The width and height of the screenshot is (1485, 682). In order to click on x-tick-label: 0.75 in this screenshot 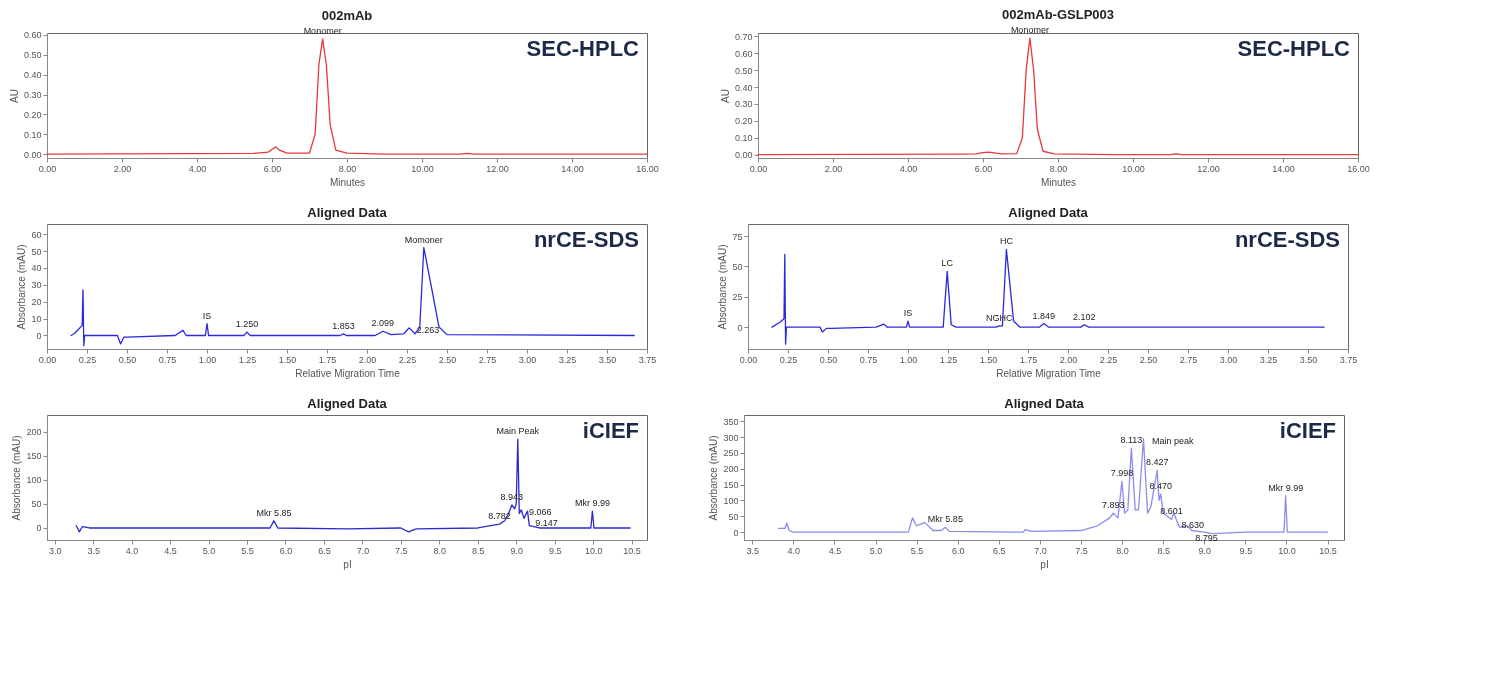, I will do `click(167, 359)`.